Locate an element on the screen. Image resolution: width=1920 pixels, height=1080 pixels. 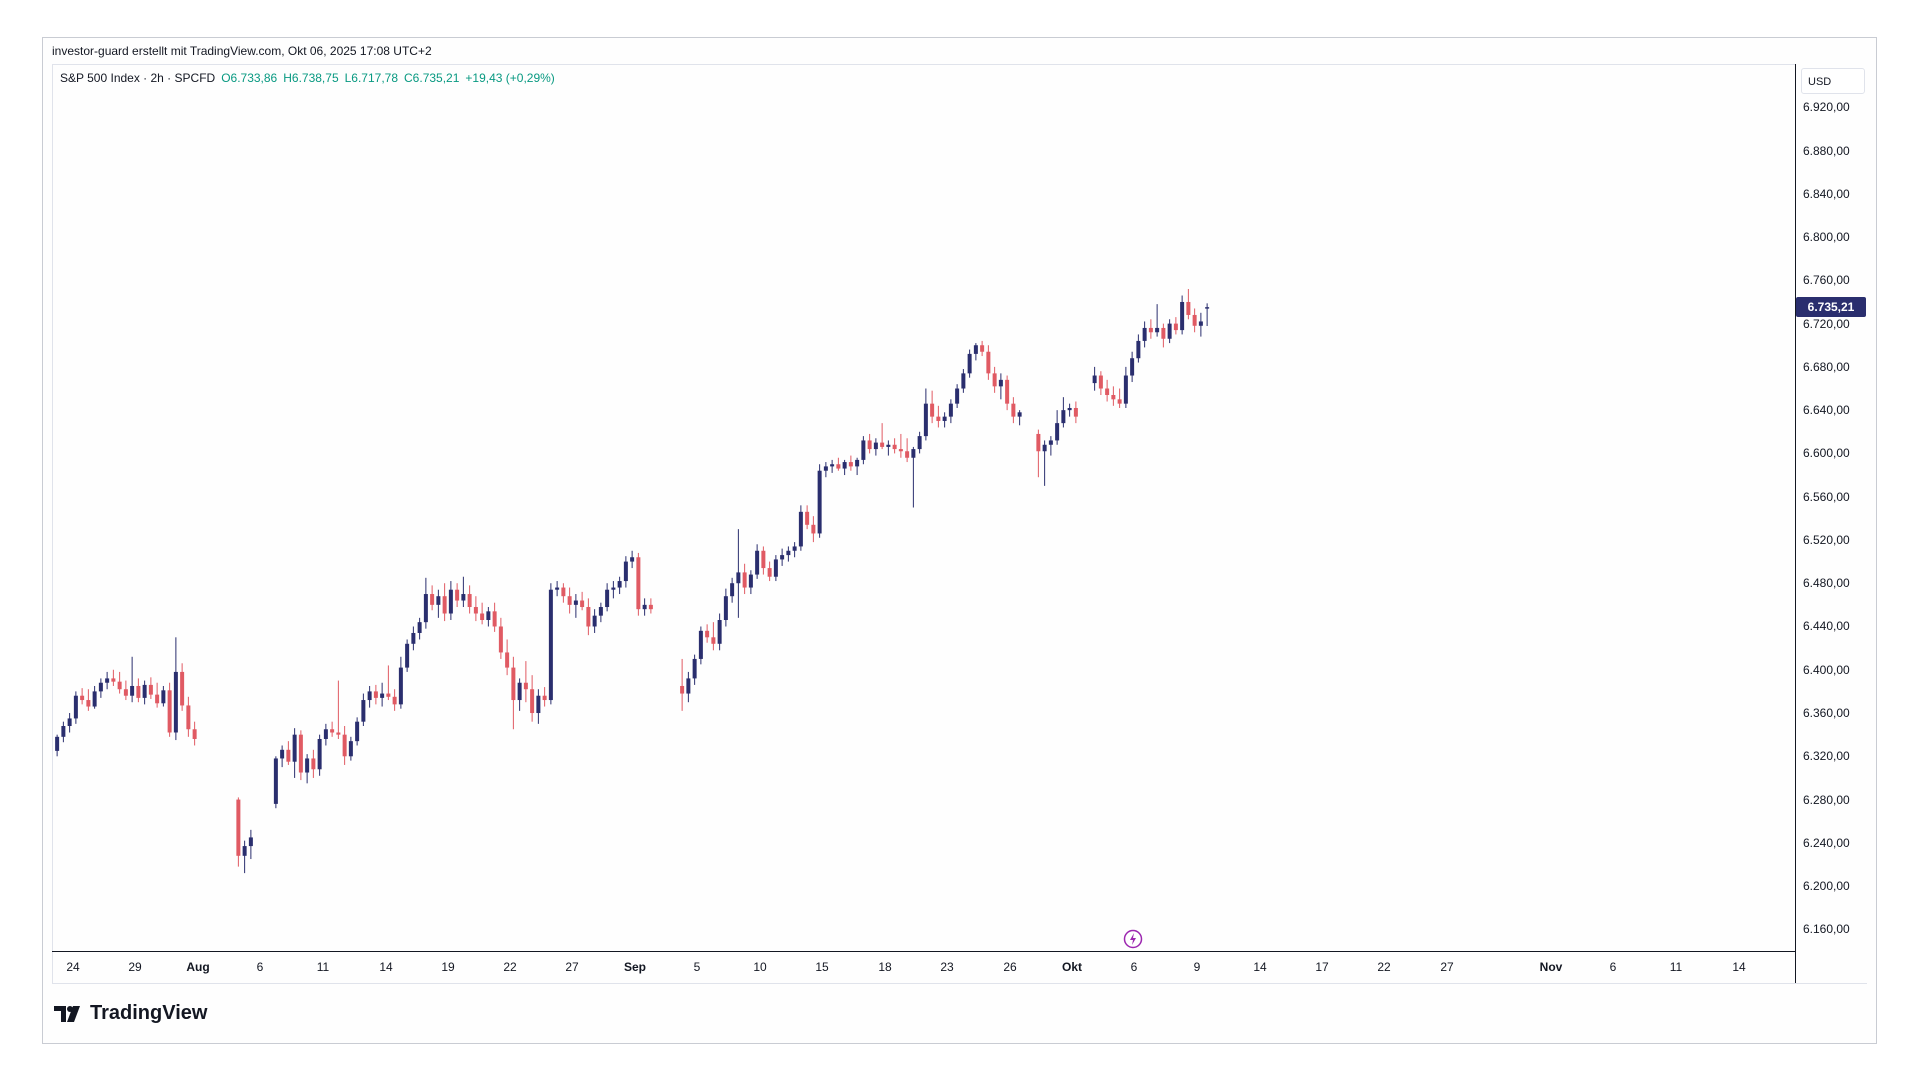
legend-symbol: S&P 500 Index · 2h · SPCFD is located at coordinates (138, 78).